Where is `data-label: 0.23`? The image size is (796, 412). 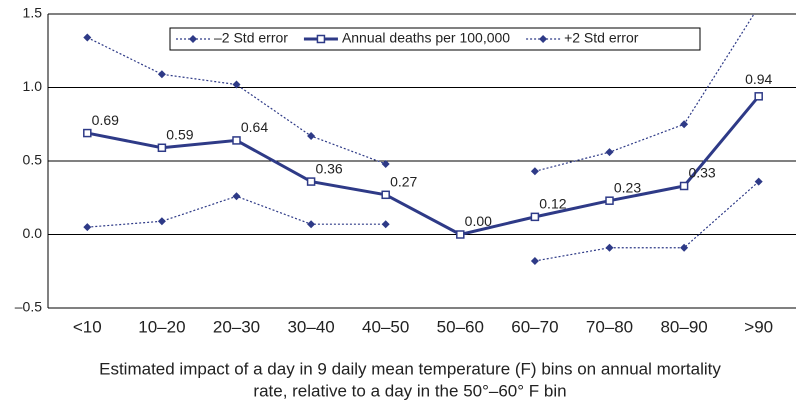
data-label: 0.23 is located at coordinates (627, 187).